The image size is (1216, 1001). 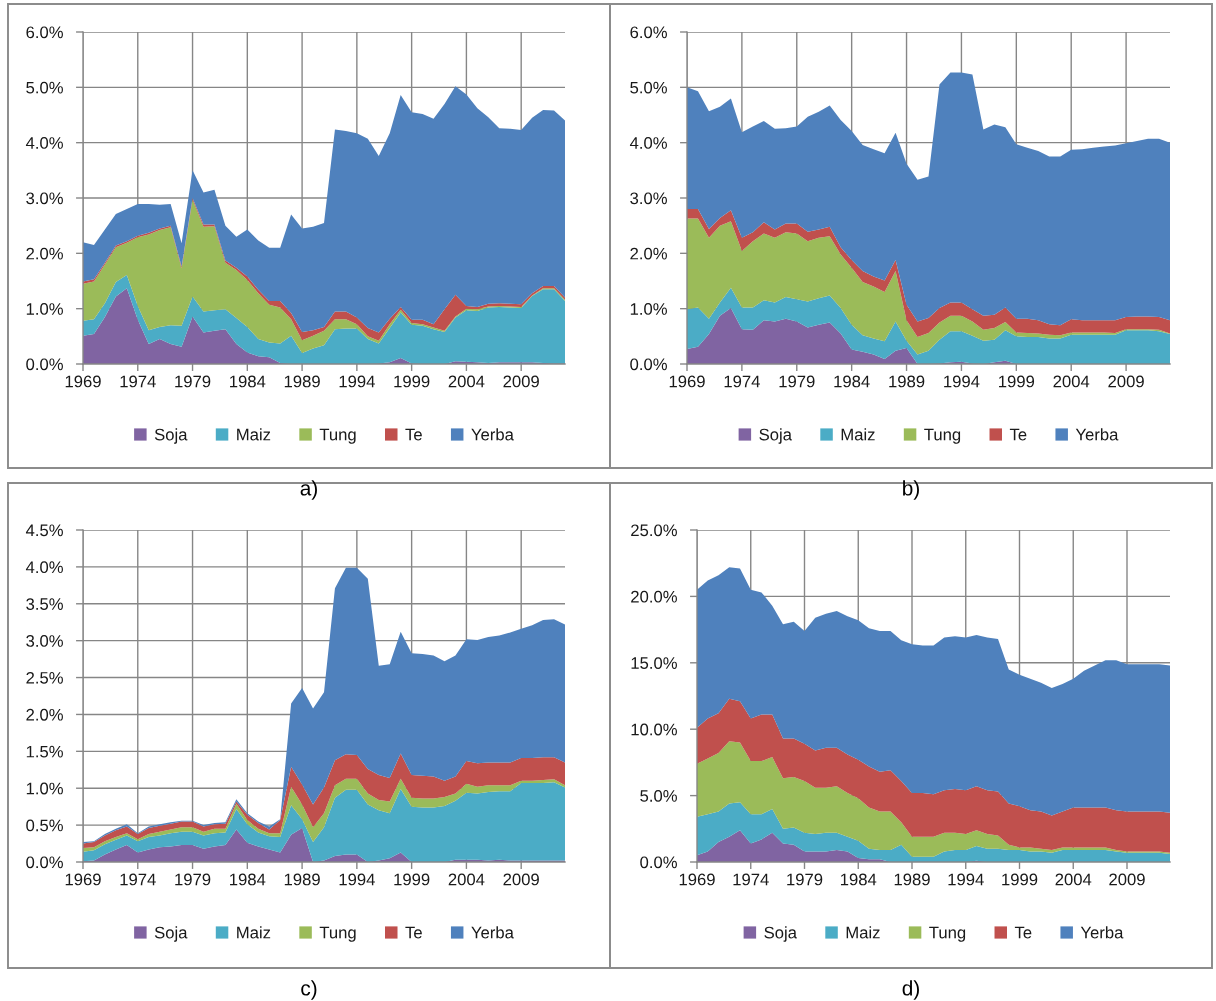 What do you see at coordinates (44, 677) in the screenshot?
I see `y-tick-label: 2.5%` at bounding box center [44, 677].